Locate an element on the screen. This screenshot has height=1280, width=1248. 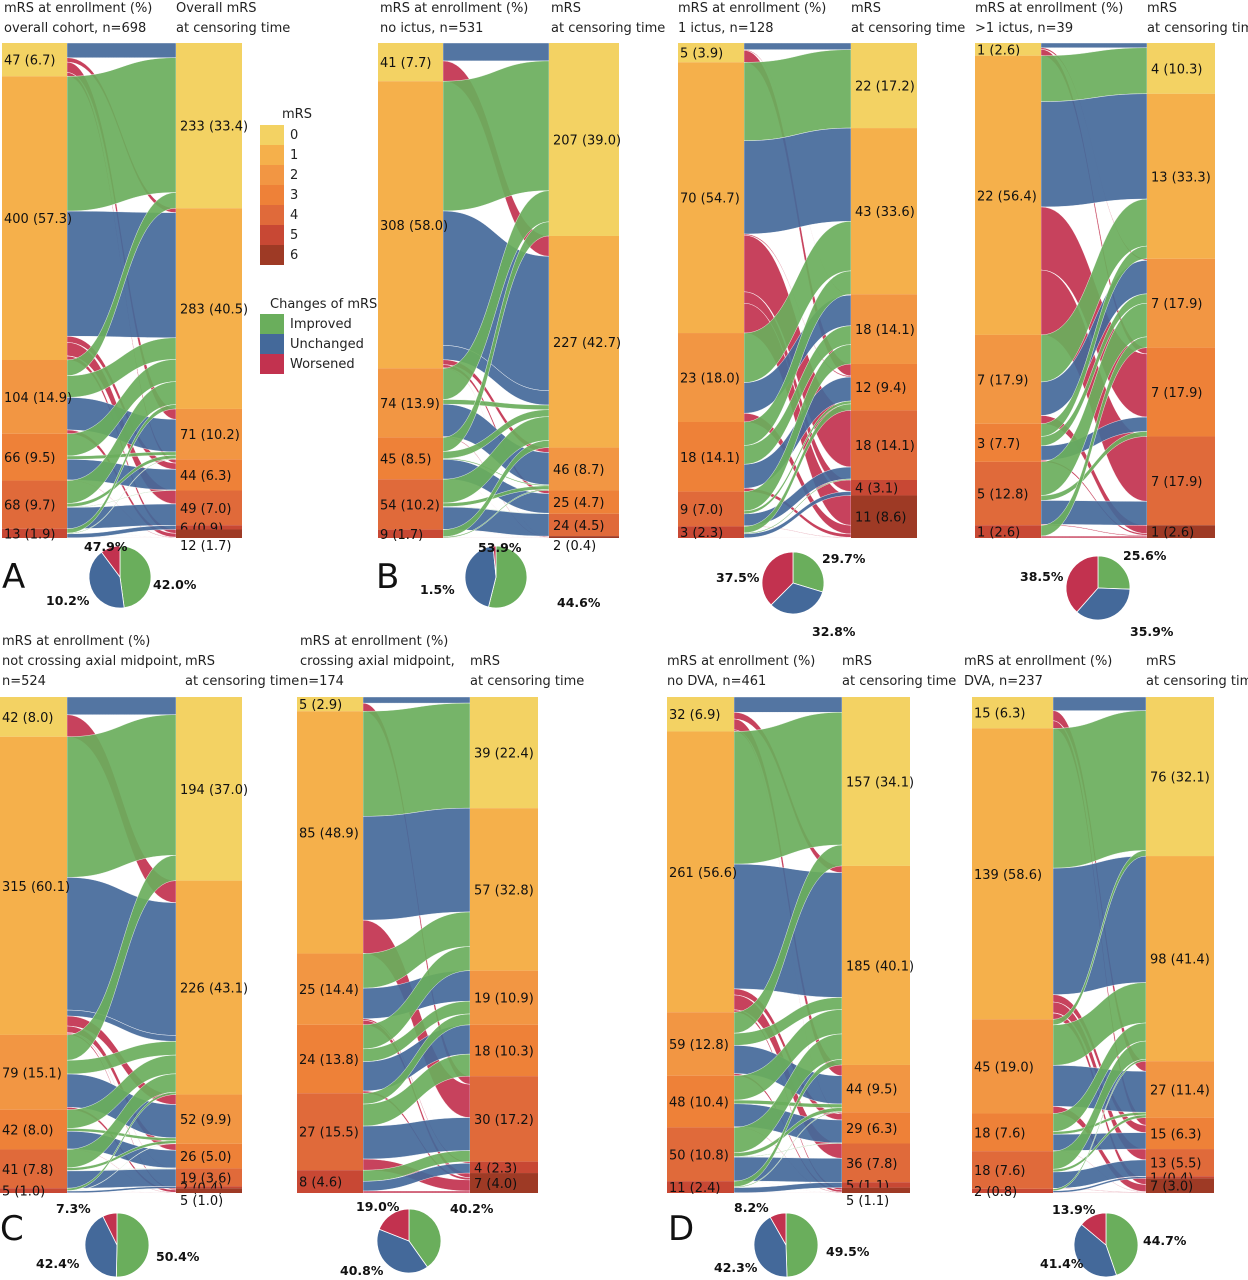
left-node-label: 5 (1.0) is located at coordinates (23, 1192).